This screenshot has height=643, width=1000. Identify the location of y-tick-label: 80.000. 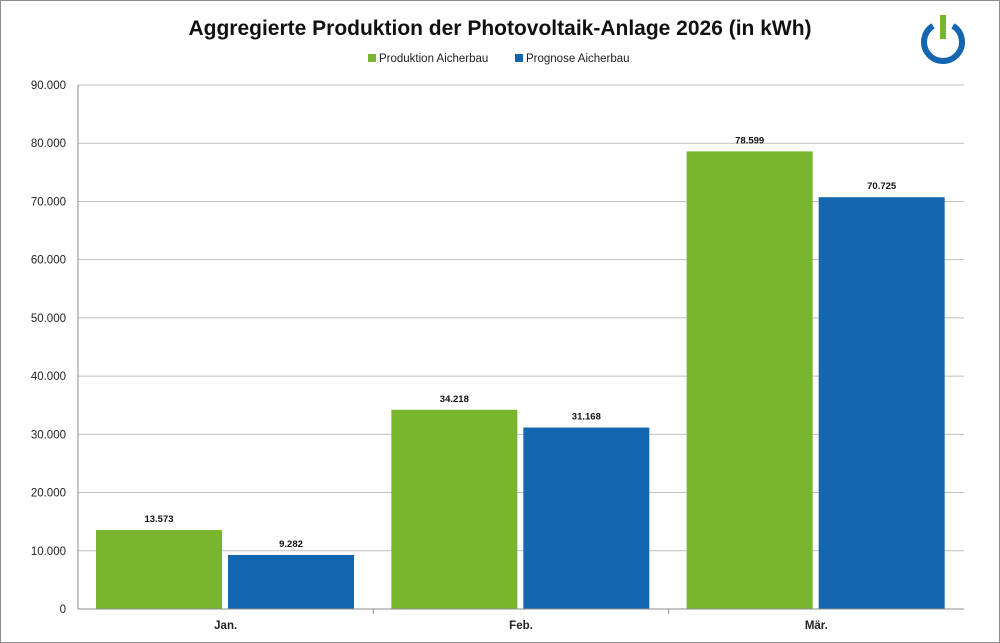
(48, 144).